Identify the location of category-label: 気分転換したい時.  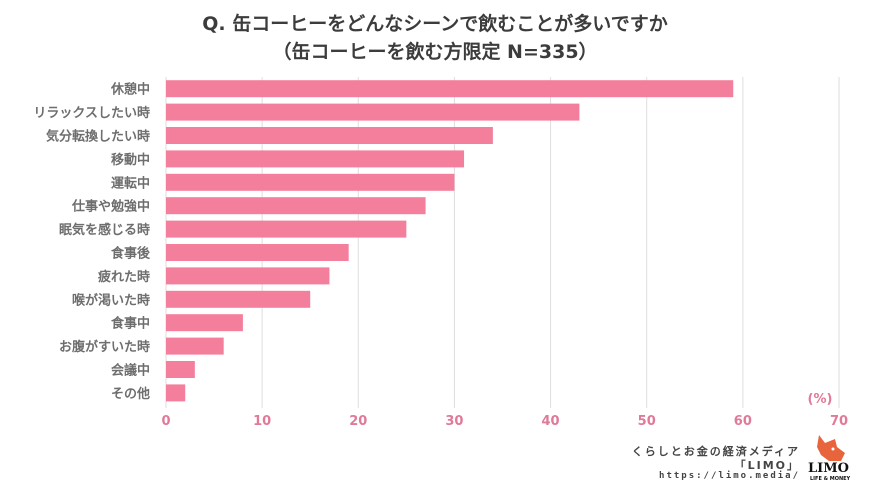
(98, 137).